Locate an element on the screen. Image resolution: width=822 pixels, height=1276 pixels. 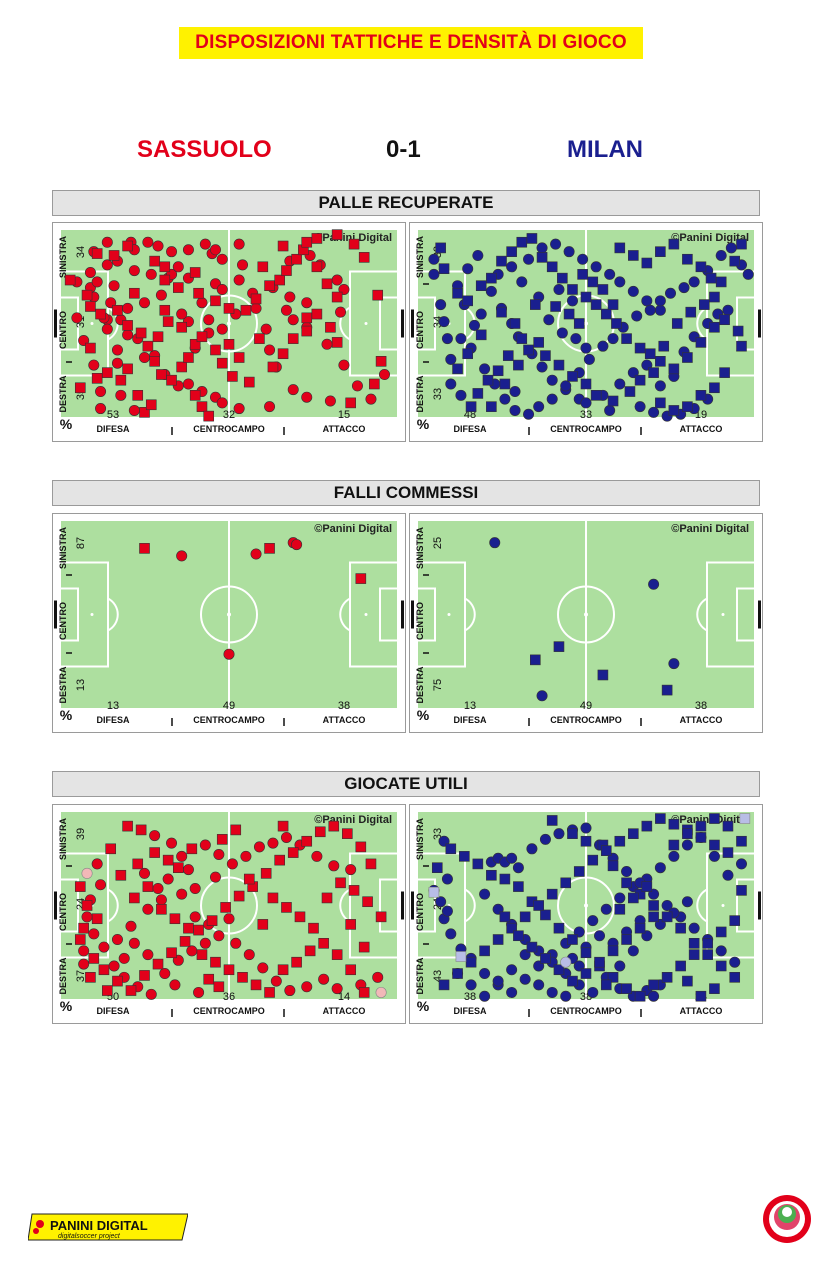
marker-circle-faded is located at coordinates (566, 962).